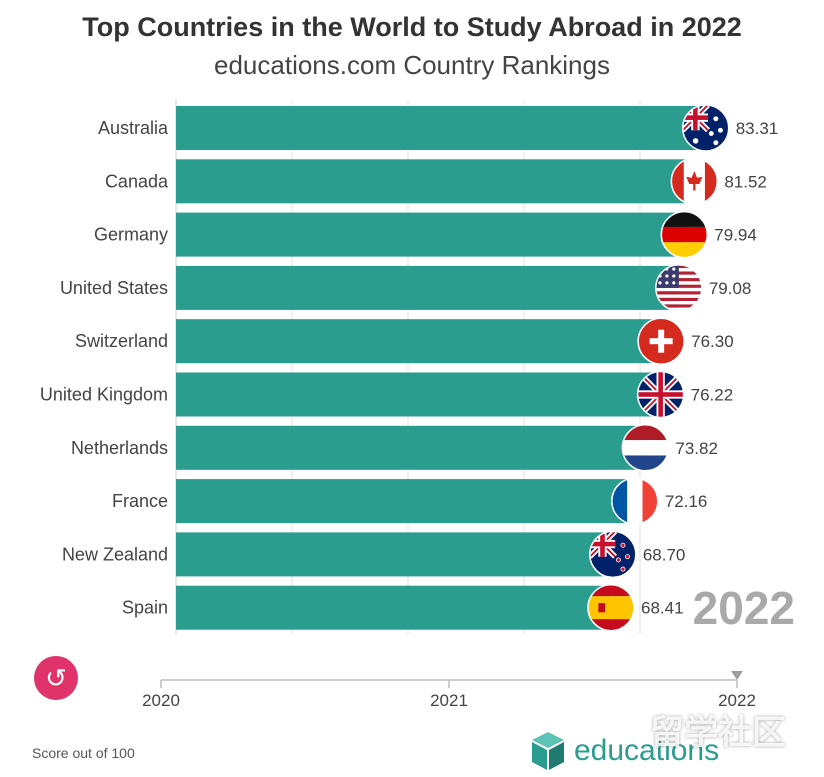 The image size is (824, 777). Describe the element at coordinates (718, 733) in the screenshot. I see `watermark: 留学社区` at that location.